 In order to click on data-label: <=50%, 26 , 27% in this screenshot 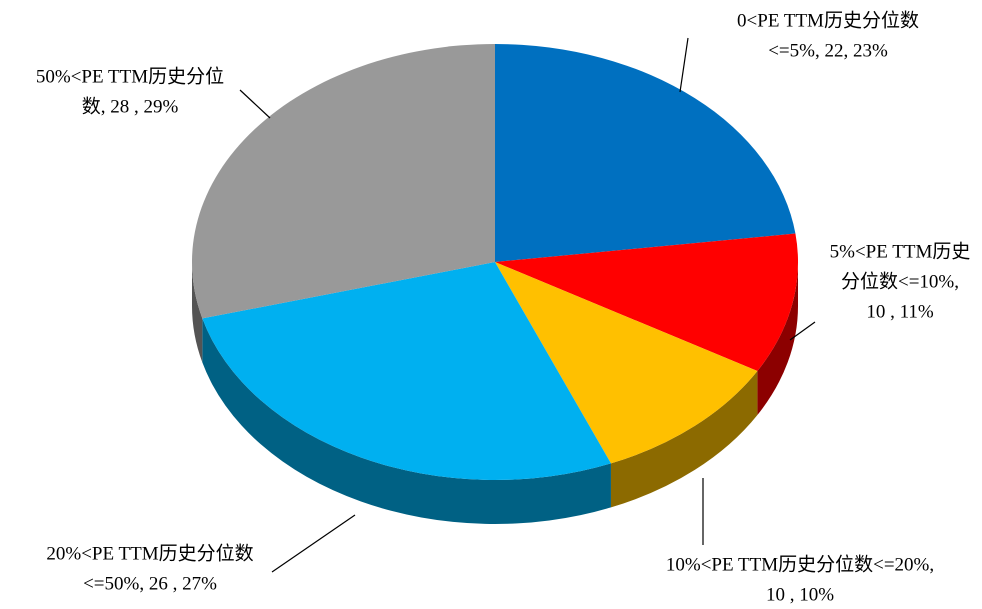, I will do `click(150, 583)`.